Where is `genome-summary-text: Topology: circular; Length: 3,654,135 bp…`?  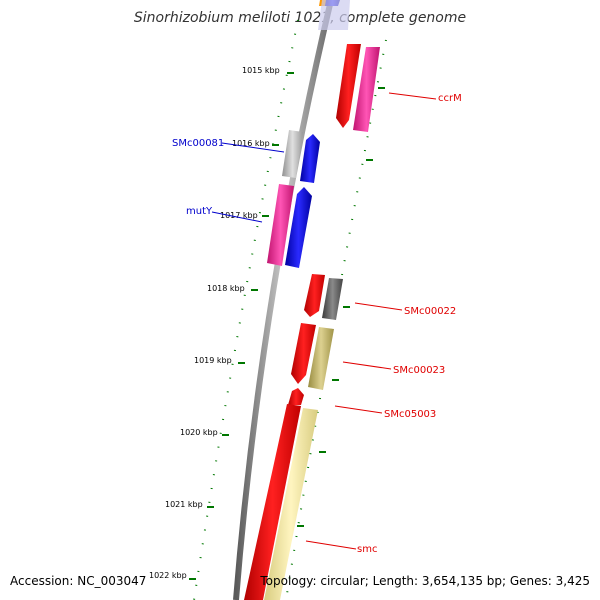
genome-summary-text: Topology: circular; Length: 3,654,135 bp… is located at coordinates (425, 581).